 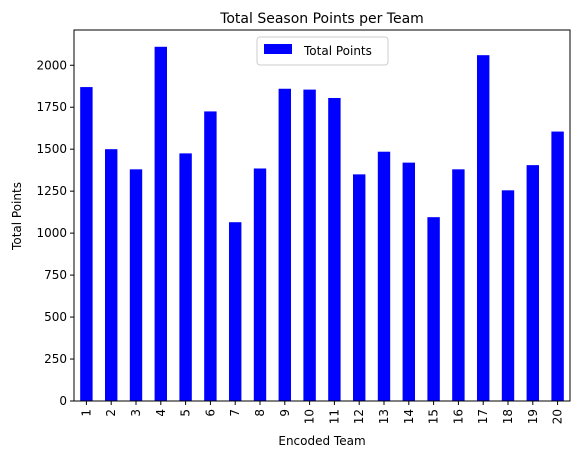 What do you see at coordinates (321, 441) in the screenshot?
I see `x-axis-label: Encoded Team` at bounding box center [321, 441].